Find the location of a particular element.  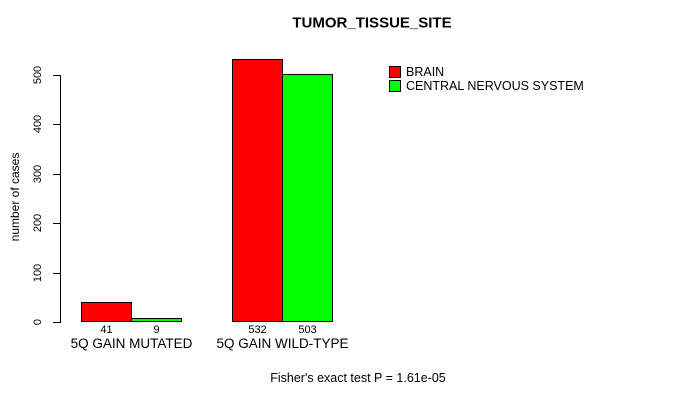

bar-value-label: 41 is located at coordinates (106, 330).